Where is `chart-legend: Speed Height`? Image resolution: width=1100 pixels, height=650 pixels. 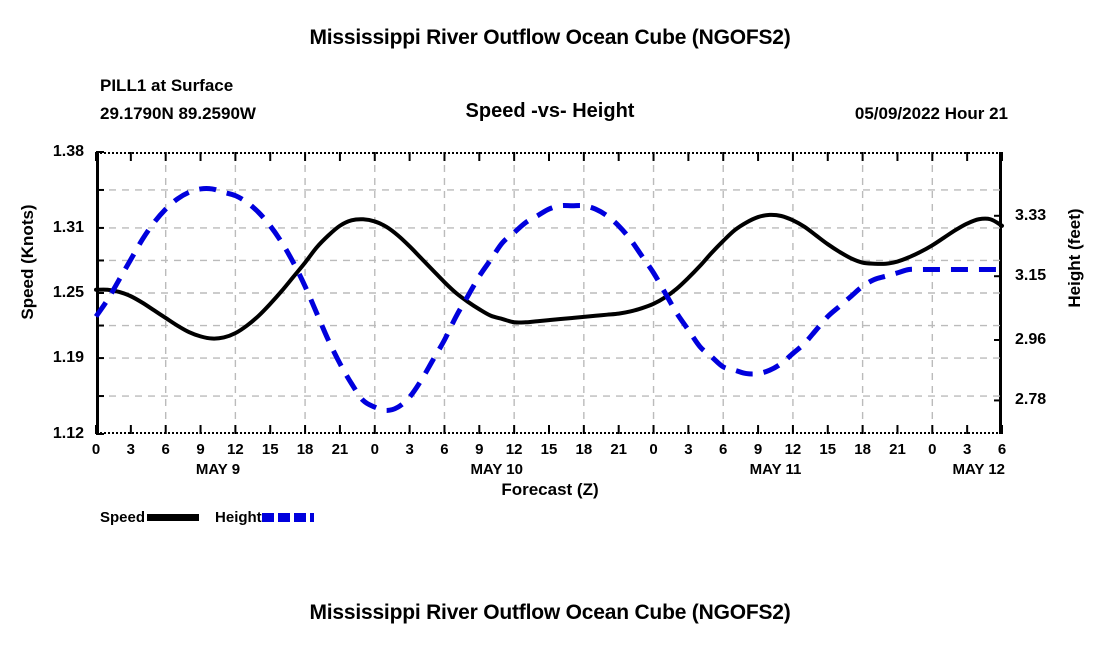 chart-legend: Speed Height is located at coordinates (207, 517).